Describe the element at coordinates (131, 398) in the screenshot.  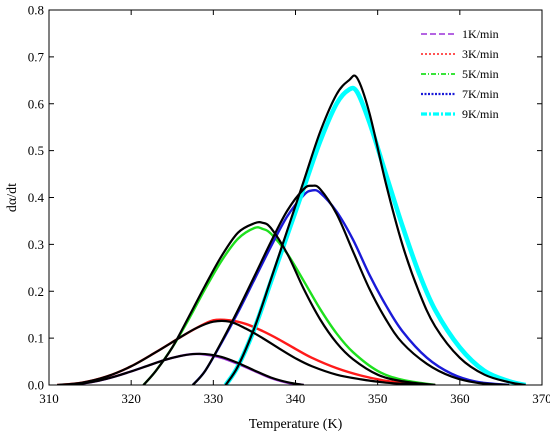
I see `x-tick-label: 320` at that location.